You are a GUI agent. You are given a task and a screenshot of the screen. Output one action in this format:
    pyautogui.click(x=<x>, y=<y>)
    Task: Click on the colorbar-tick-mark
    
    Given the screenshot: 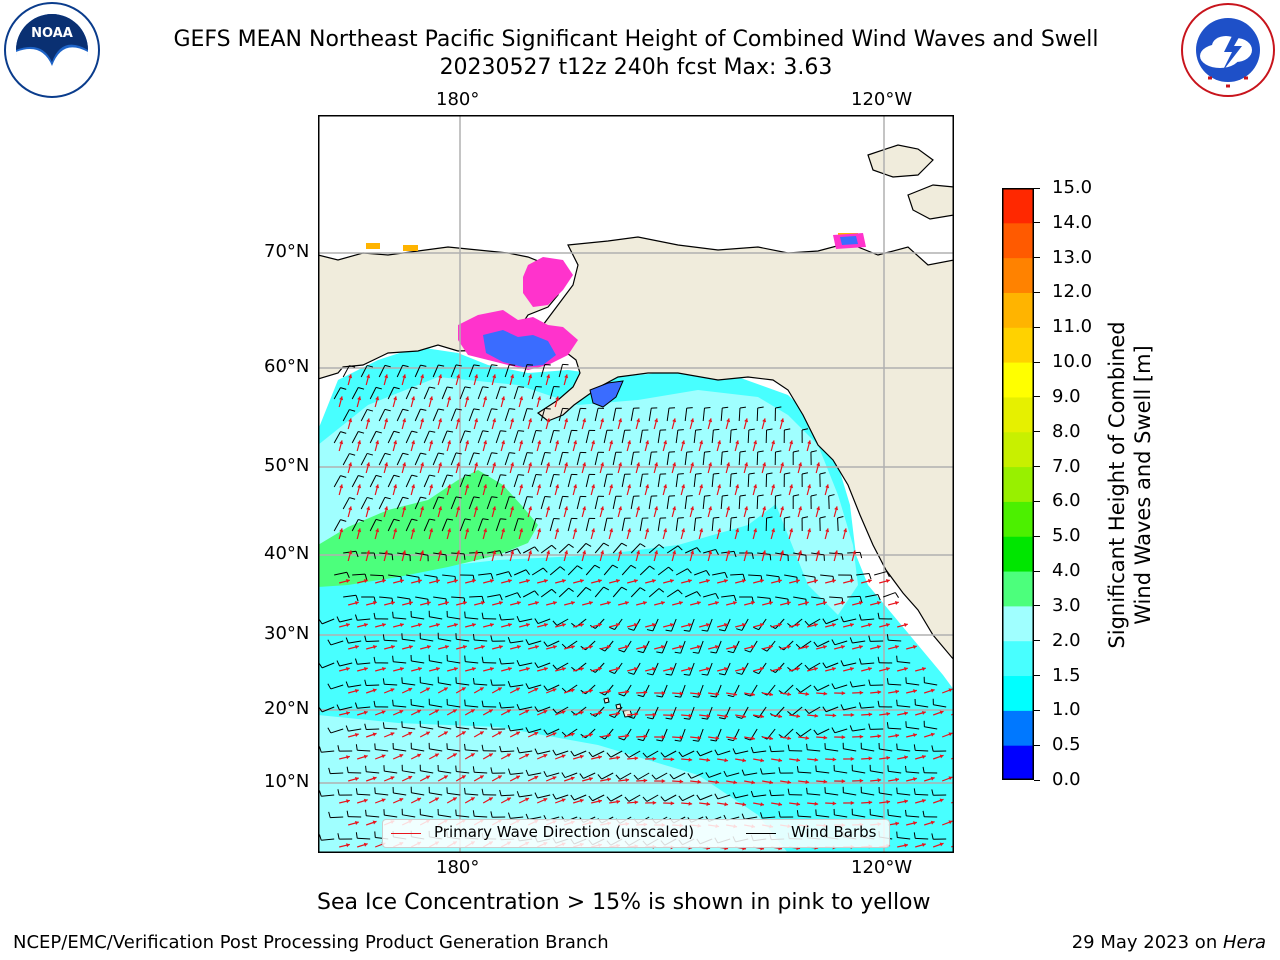 What is the action you would take?
    pyautogui.click(x=1037, y=710)
    